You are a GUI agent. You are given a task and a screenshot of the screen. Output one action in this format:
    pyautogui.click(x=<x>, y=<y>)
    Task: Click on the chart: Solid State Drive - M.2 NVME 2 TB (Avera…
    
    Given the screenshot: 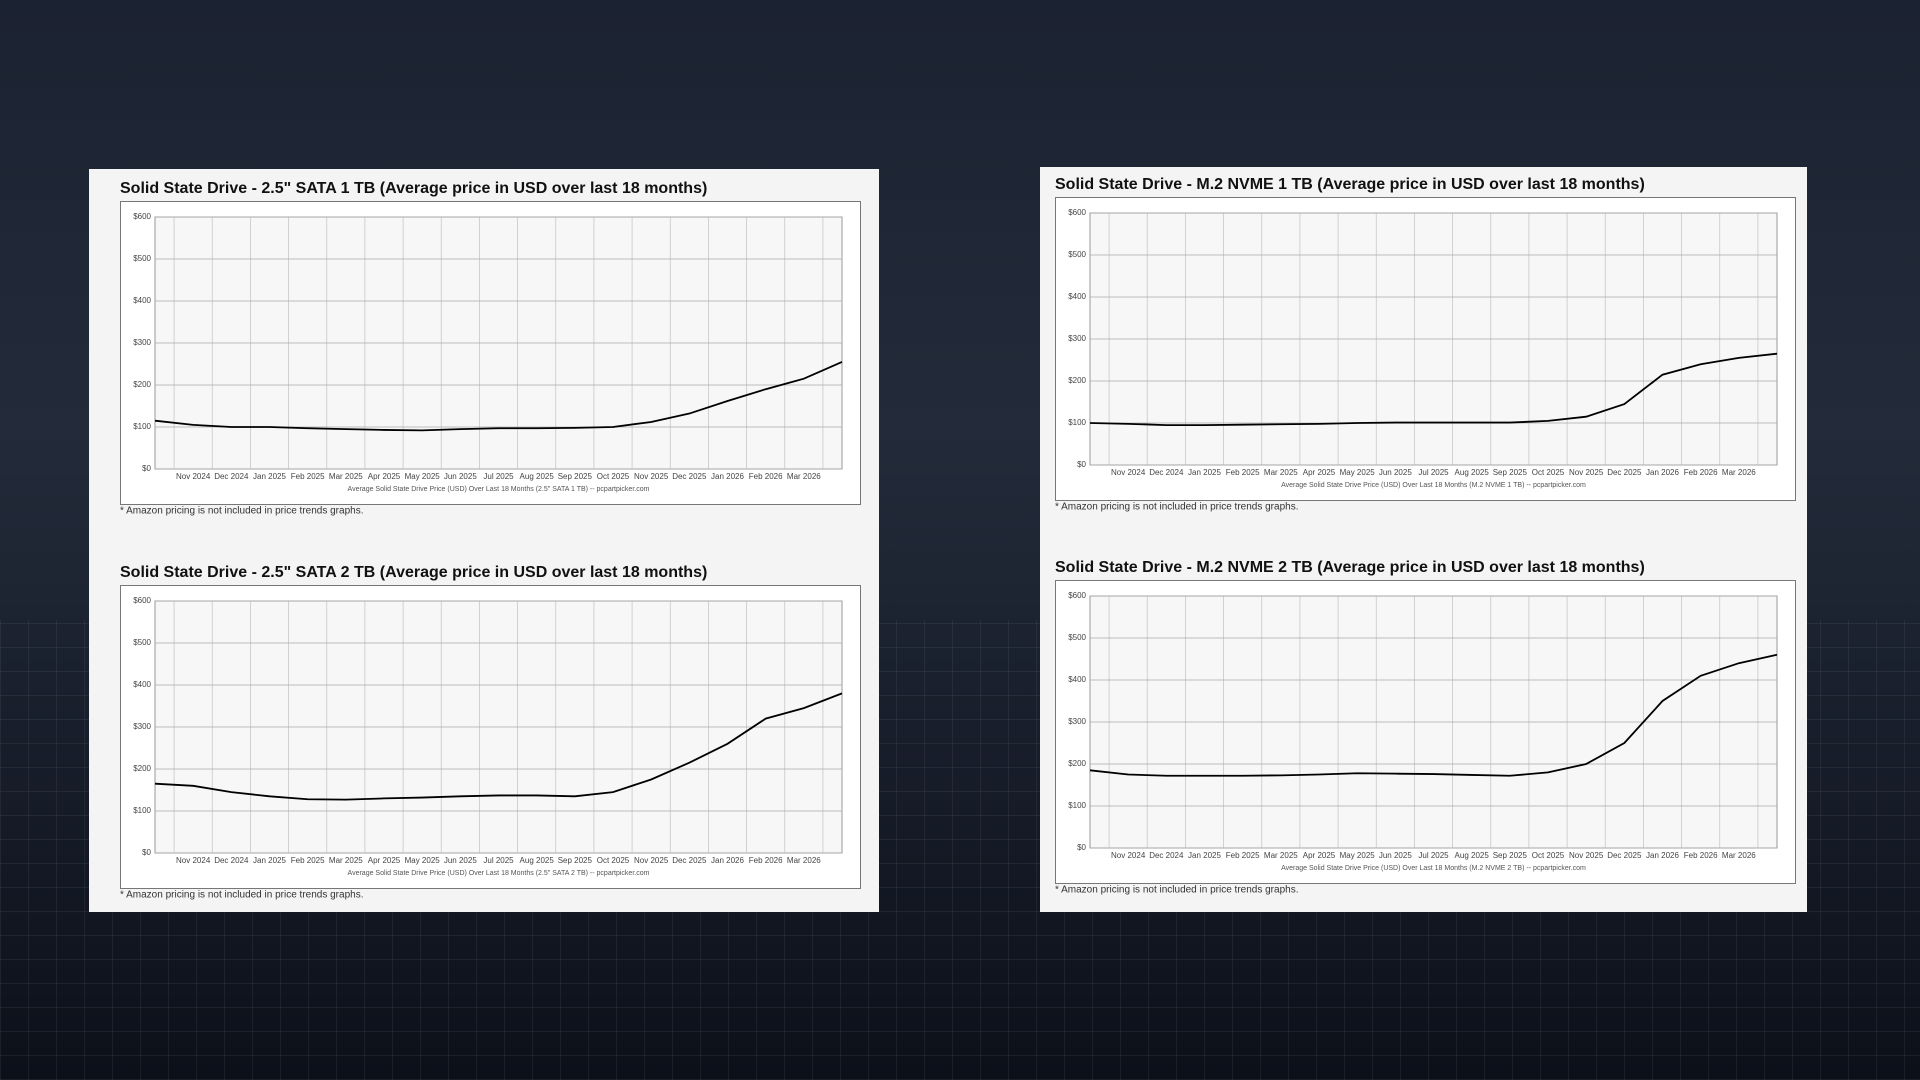 What is the action you would take?
    pyautogui.click(x=1425, y=727)
    